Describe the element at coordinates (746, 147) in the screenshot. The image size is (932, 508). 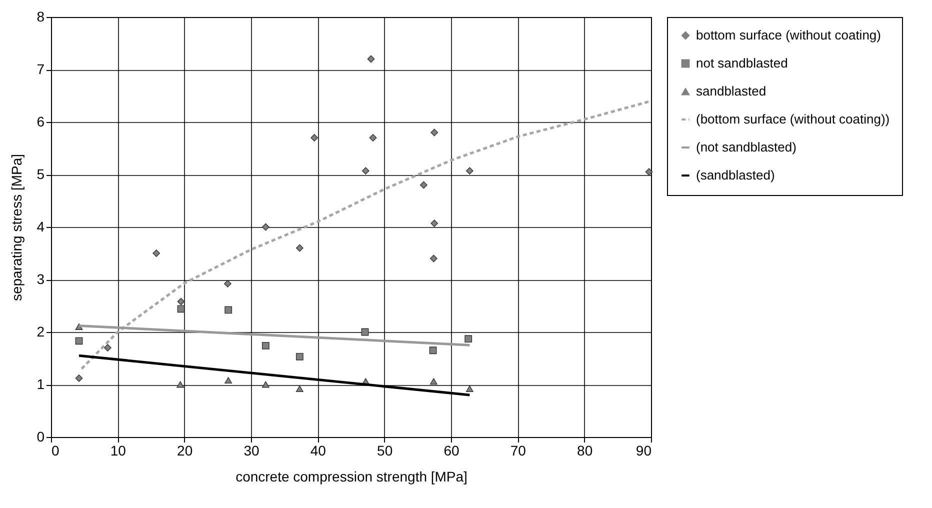
I see `legend-label: (not sandblasted)` at that location.